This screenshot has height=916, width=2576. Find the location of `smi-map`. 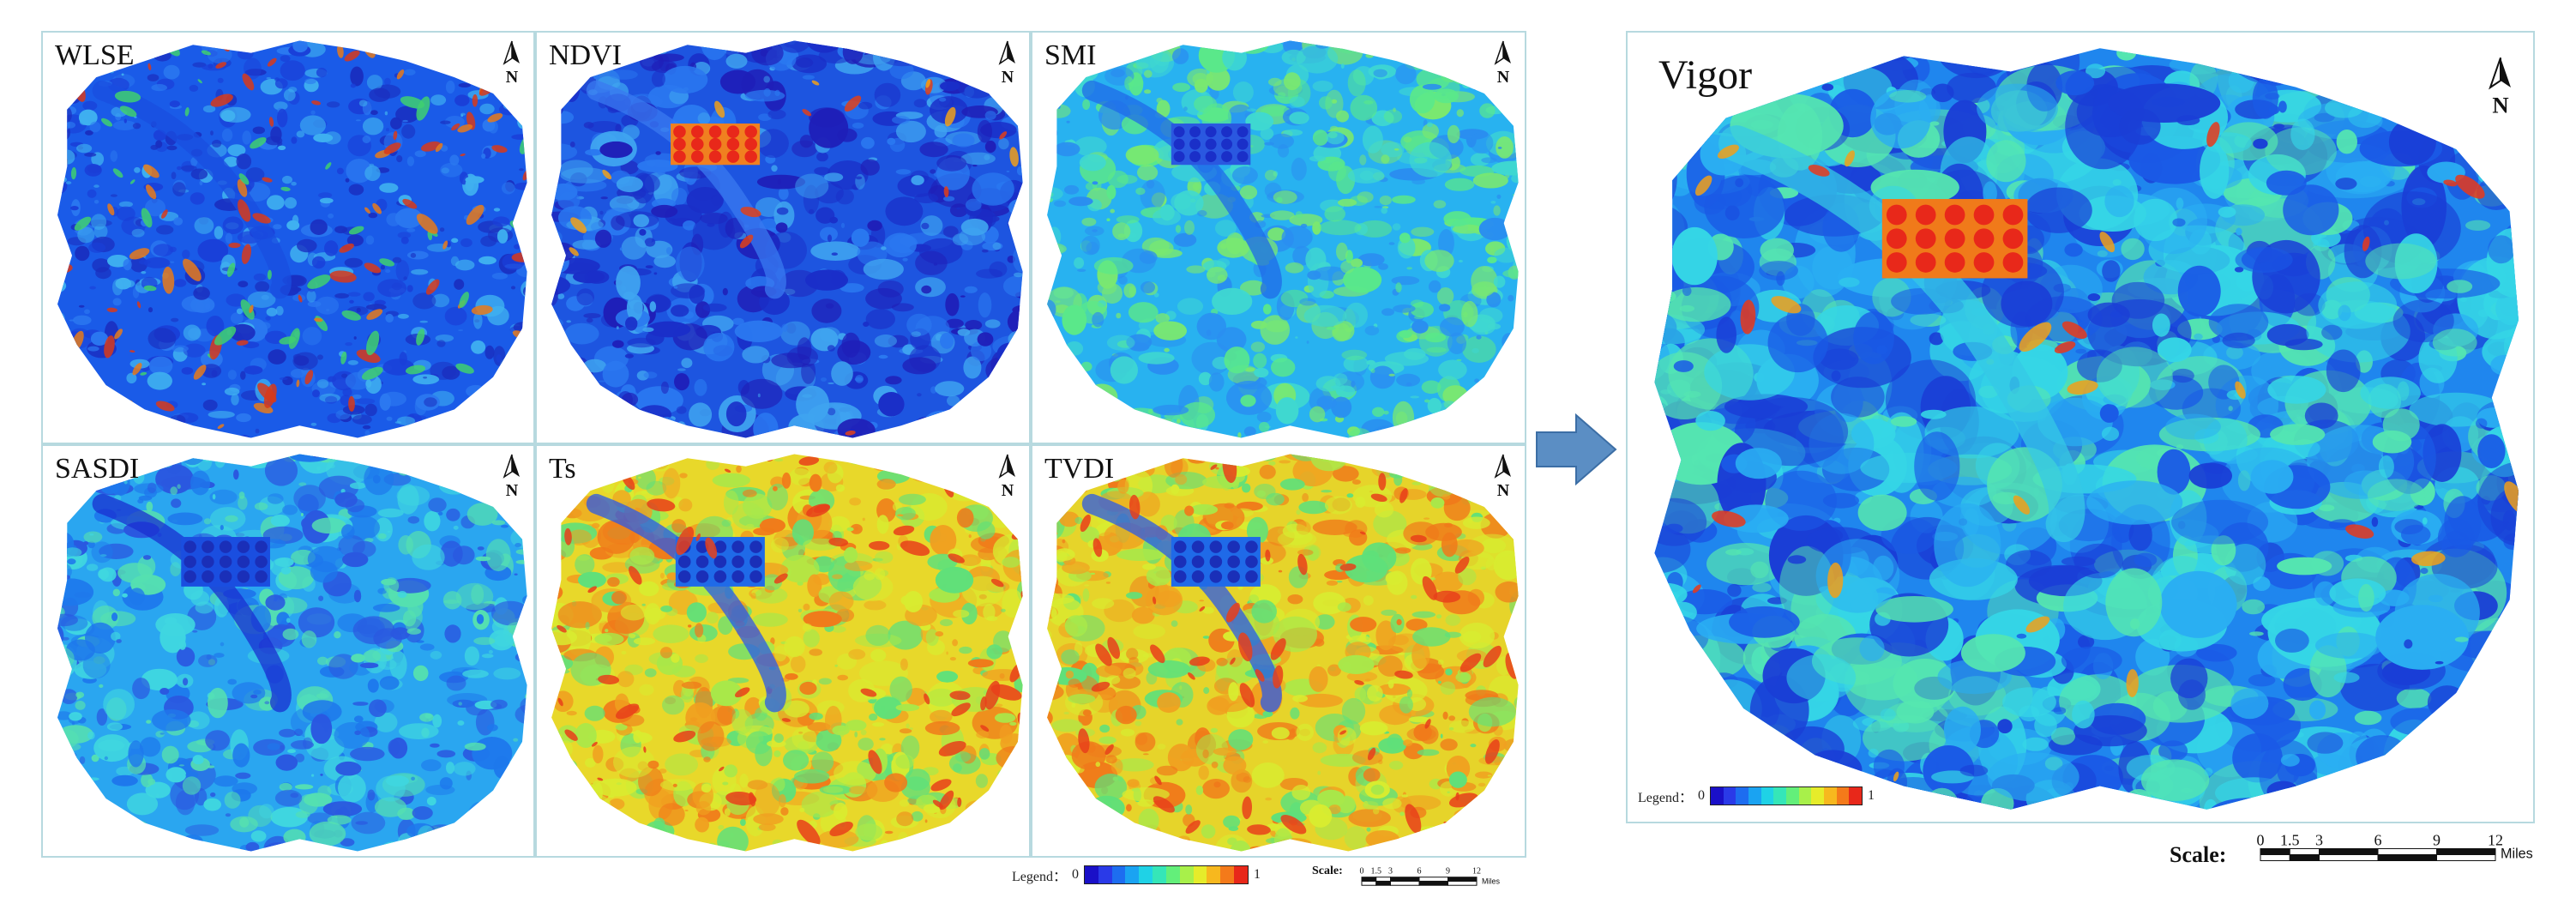

smi-map is located at coordinates (1283, 239).